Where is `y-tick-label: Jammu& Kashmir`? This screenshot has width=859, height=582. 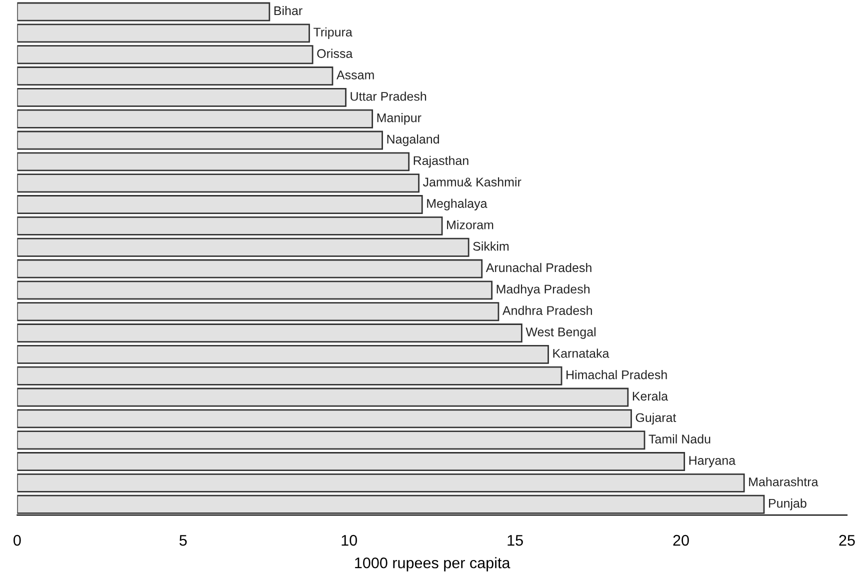 y-tick-label: Jammu& Kashmir is located at coordinates (472, 181).